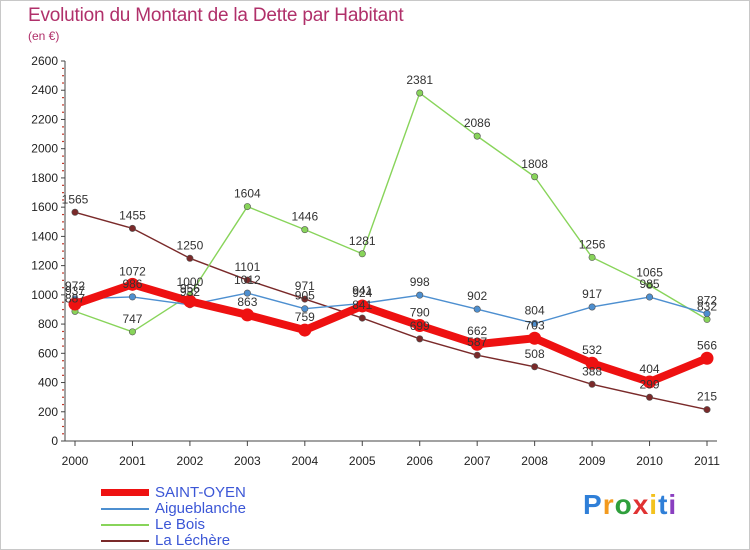 Image resolution: width=750 pixels, height=550 pixels. I want to click on data-label: 902, so click(477, 296).